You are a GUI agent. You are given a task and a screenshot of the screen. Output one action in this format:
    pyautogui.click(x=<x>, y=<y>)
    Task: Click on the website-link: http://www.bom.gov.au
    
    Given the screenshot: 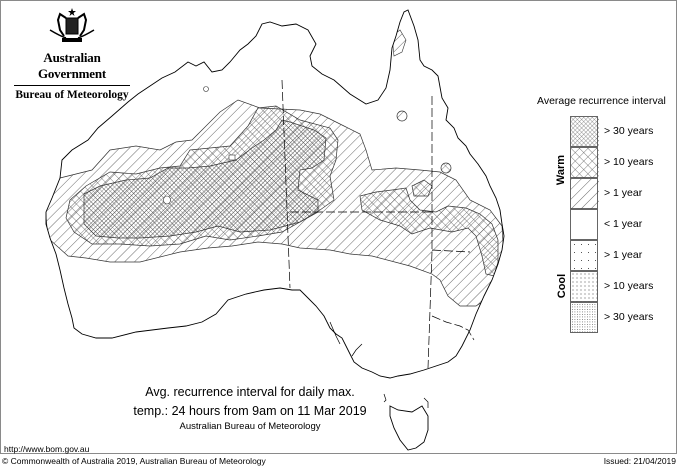 What is the action you would take?
    pyautogui.click(x=47, y=449)
    